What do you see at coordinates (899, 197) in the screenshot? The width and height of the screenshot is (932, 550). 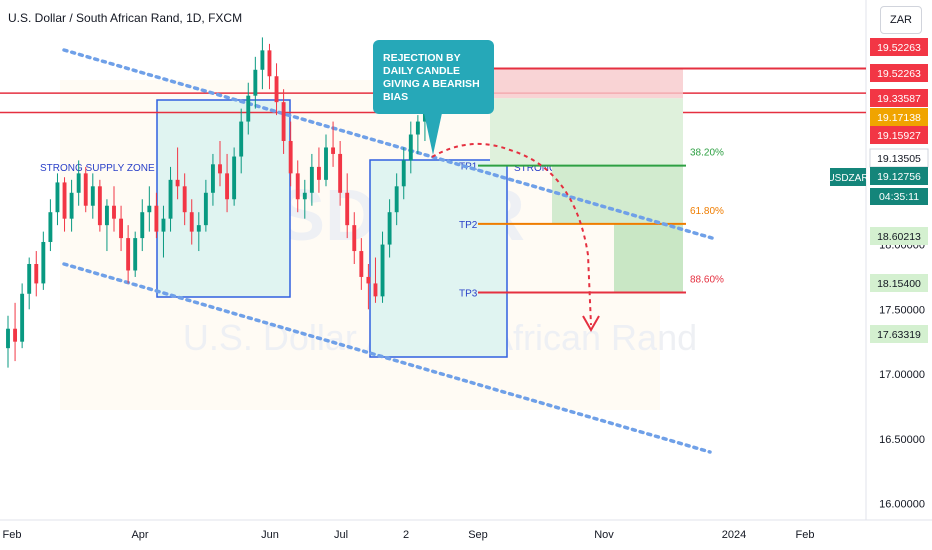 I see `countdown-label: 04:35:11` at bounding box center [899, 197].